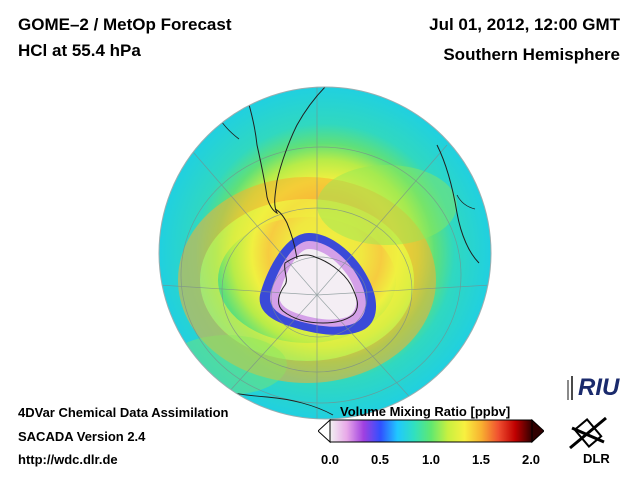  I want to click on assimilation-label: 4DVar Chemical Data Assimilation, so click(123, 412).